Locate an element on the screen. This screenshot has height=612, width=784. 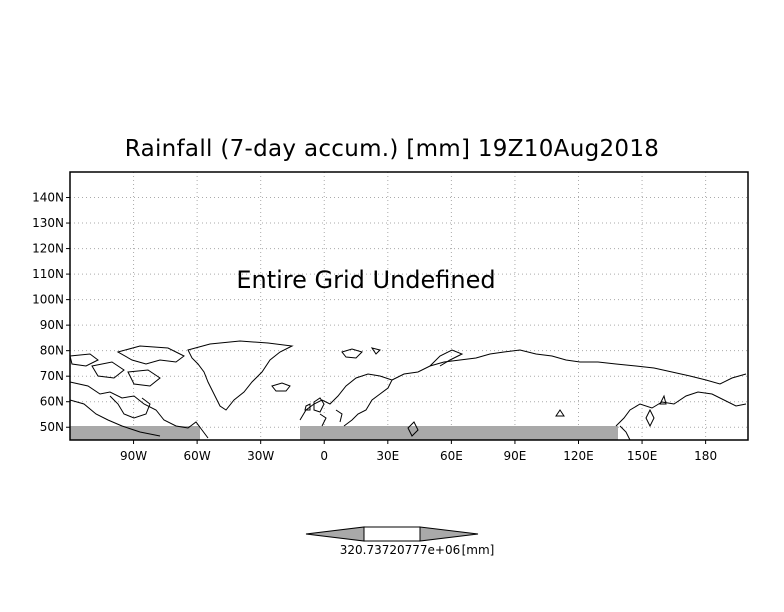
coast-arctic-islands is located at coordinates (127, 366).